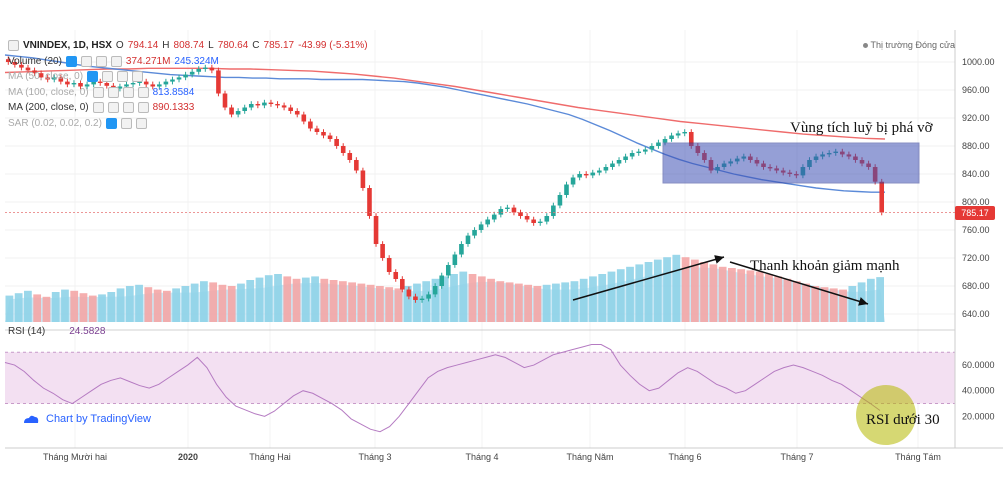 The height and width of the screenshot is (489, 1003). Describe the element at coordinates (648, 278) in the screenshot. I see `arrow-up` at that location.